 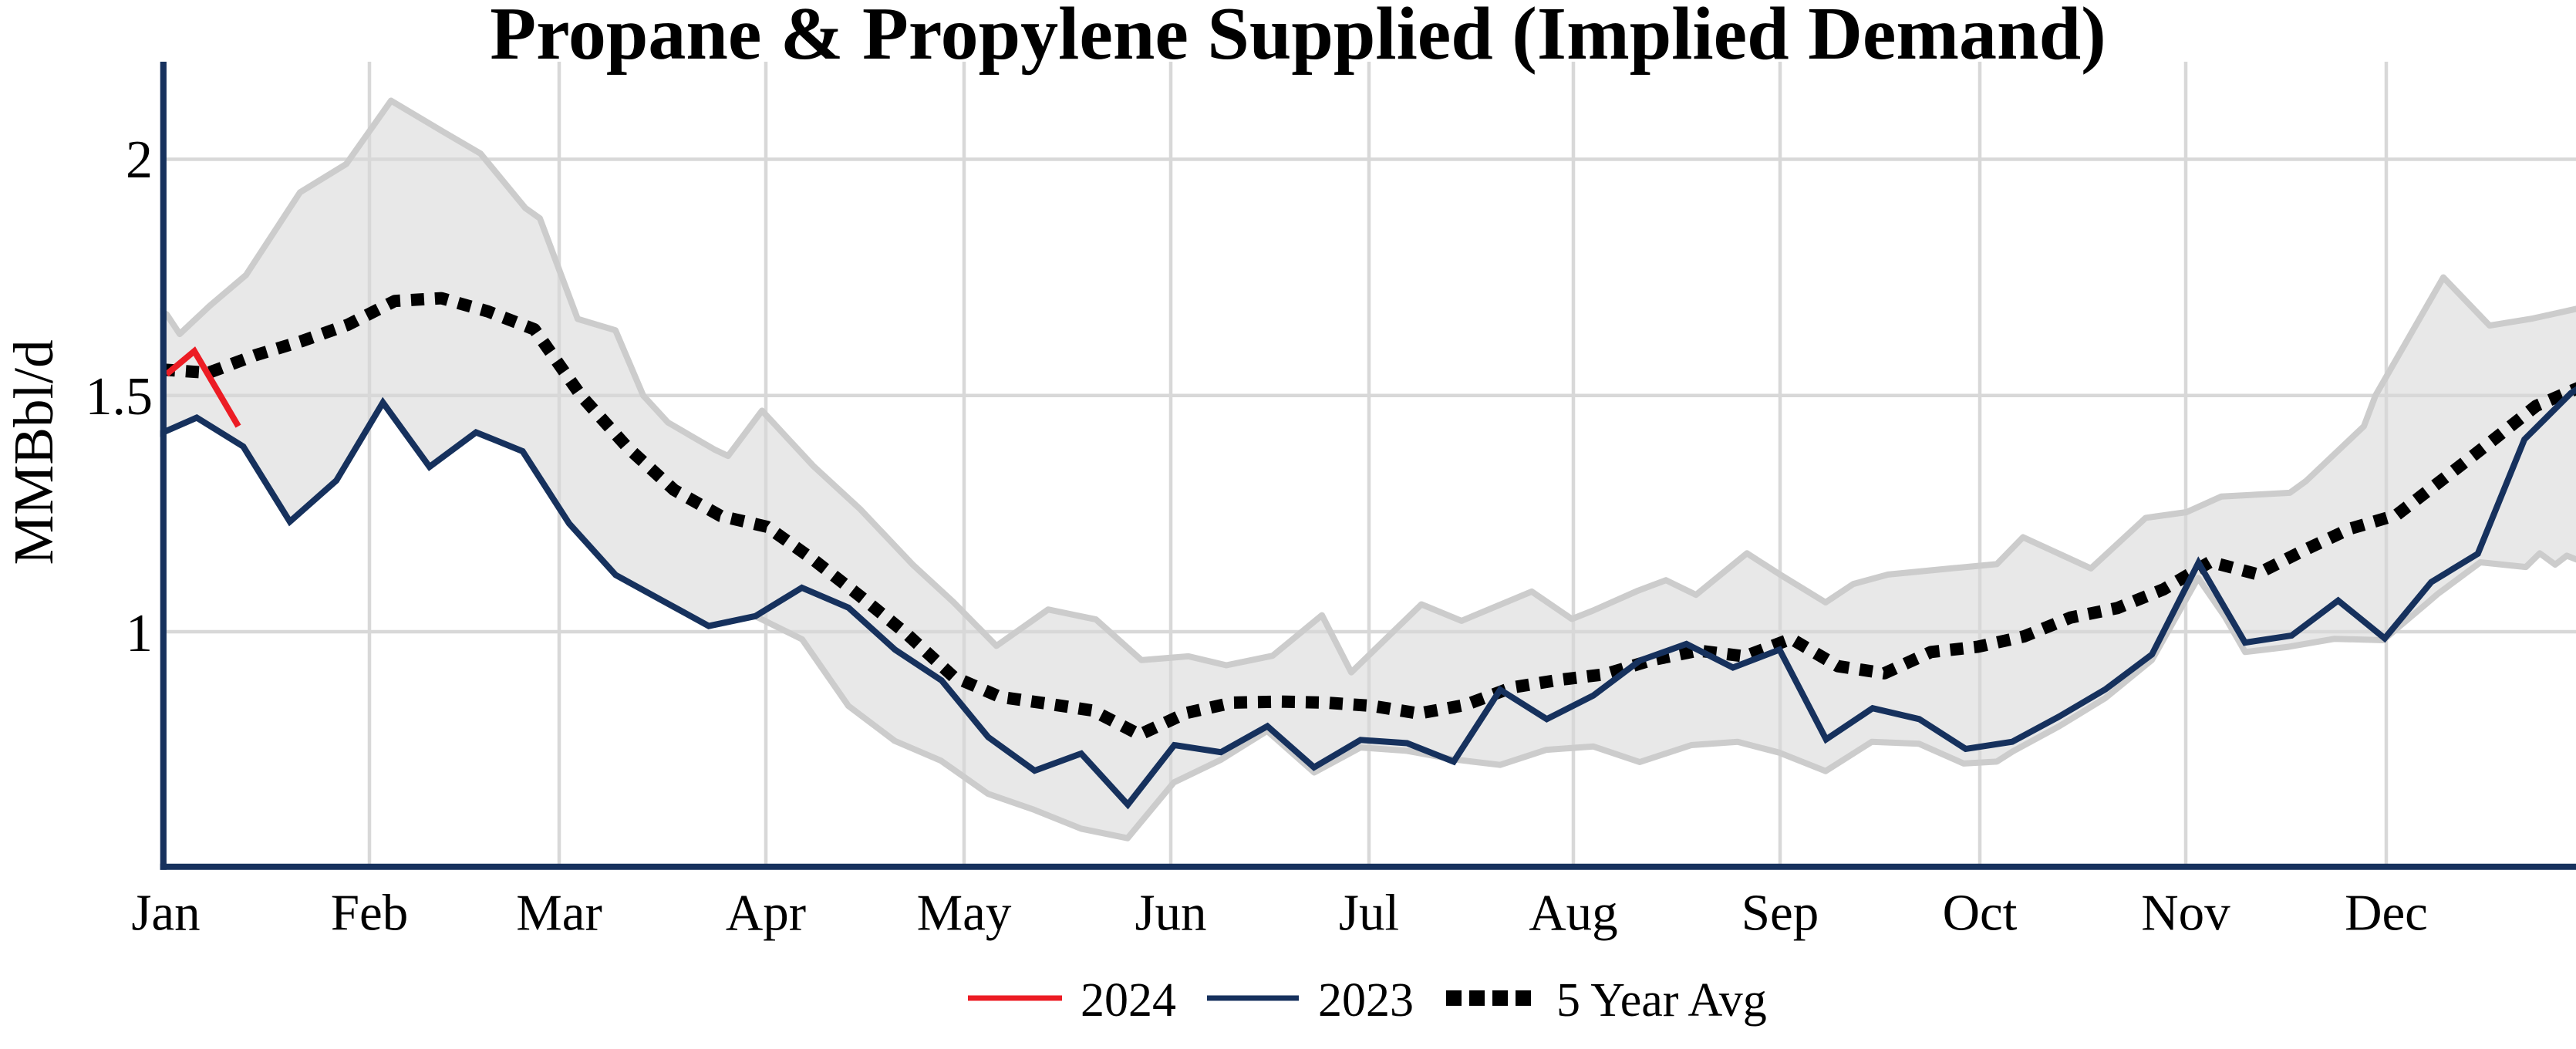 What do you see at coordinates (1980, 914) in the screenshot?
I see `svg-text: Oct` at bounding box center [1980, 914].